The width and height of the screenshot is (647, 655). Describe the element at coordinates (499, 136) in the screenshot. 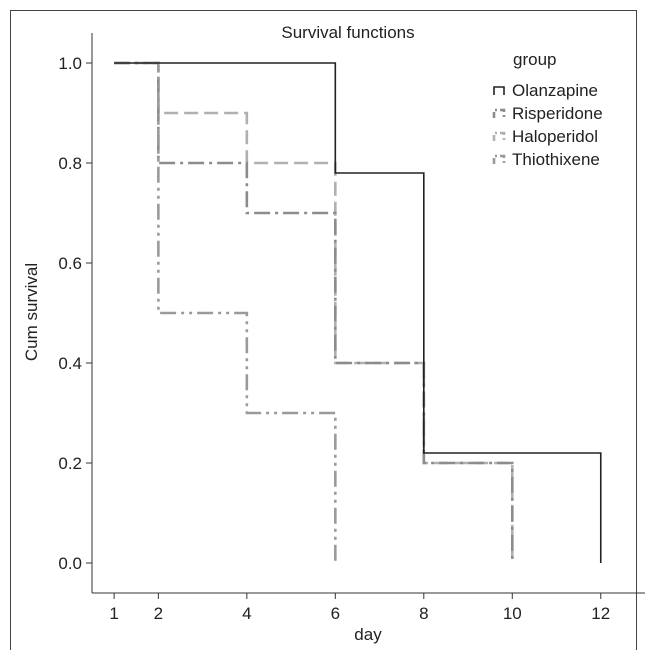

I see `legend-swatch-haloperidol` at that location.